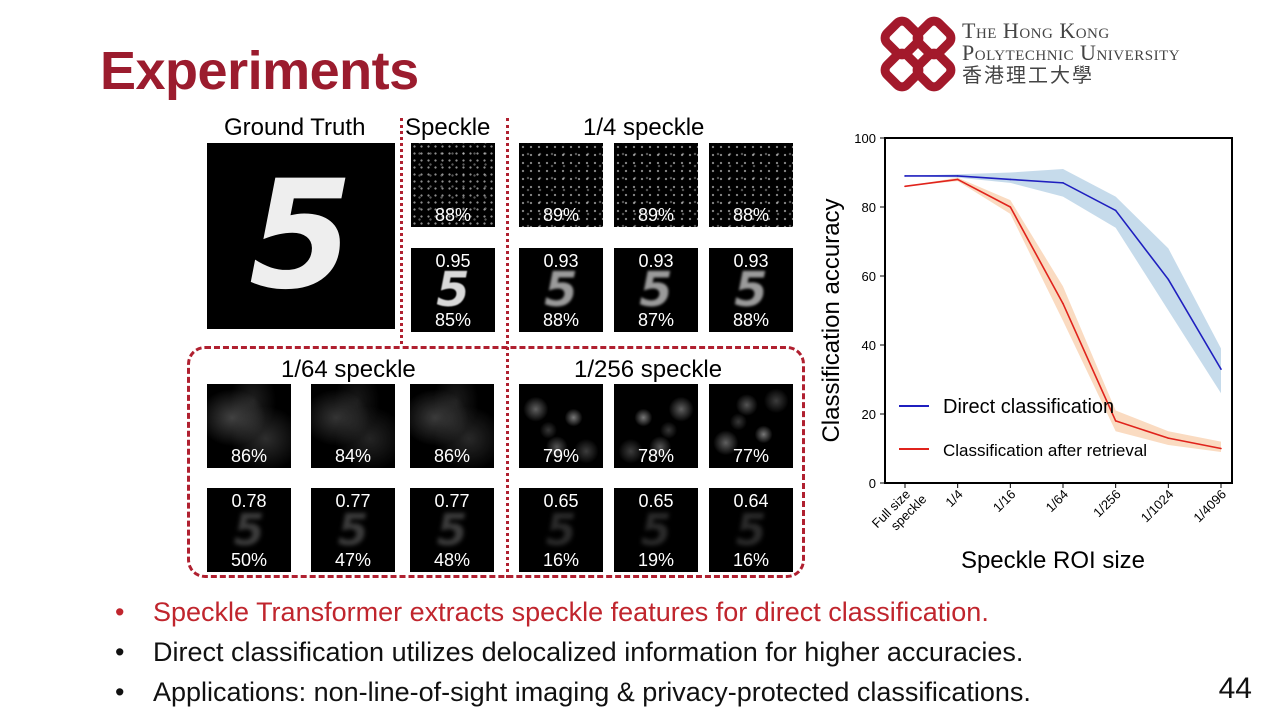 This screenshot has height=720, width=1280. What do you see at coordinates (348, 369) in the screenshot?
I see `header-1-64-speckle: 1/64 speckle` at bounding box center [348, 369].